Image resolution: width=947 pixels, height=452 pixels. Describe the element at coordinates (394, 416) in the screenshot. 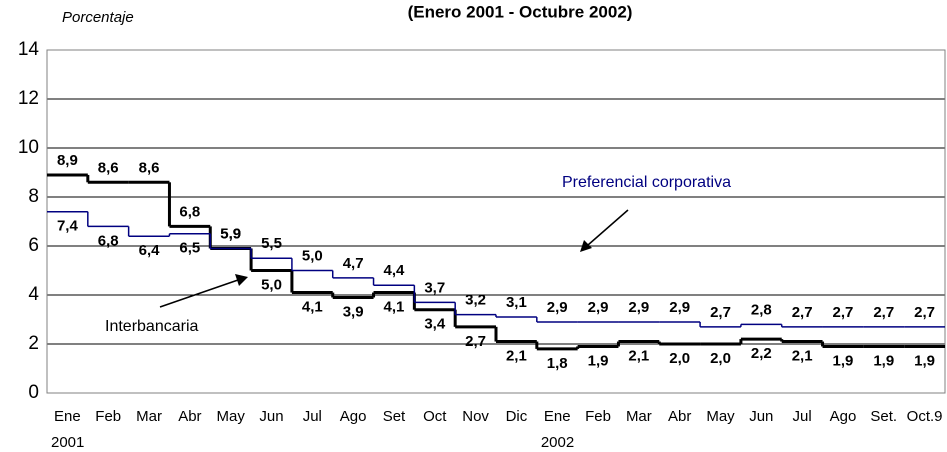

I see `x-tick-label: Set` at that location.